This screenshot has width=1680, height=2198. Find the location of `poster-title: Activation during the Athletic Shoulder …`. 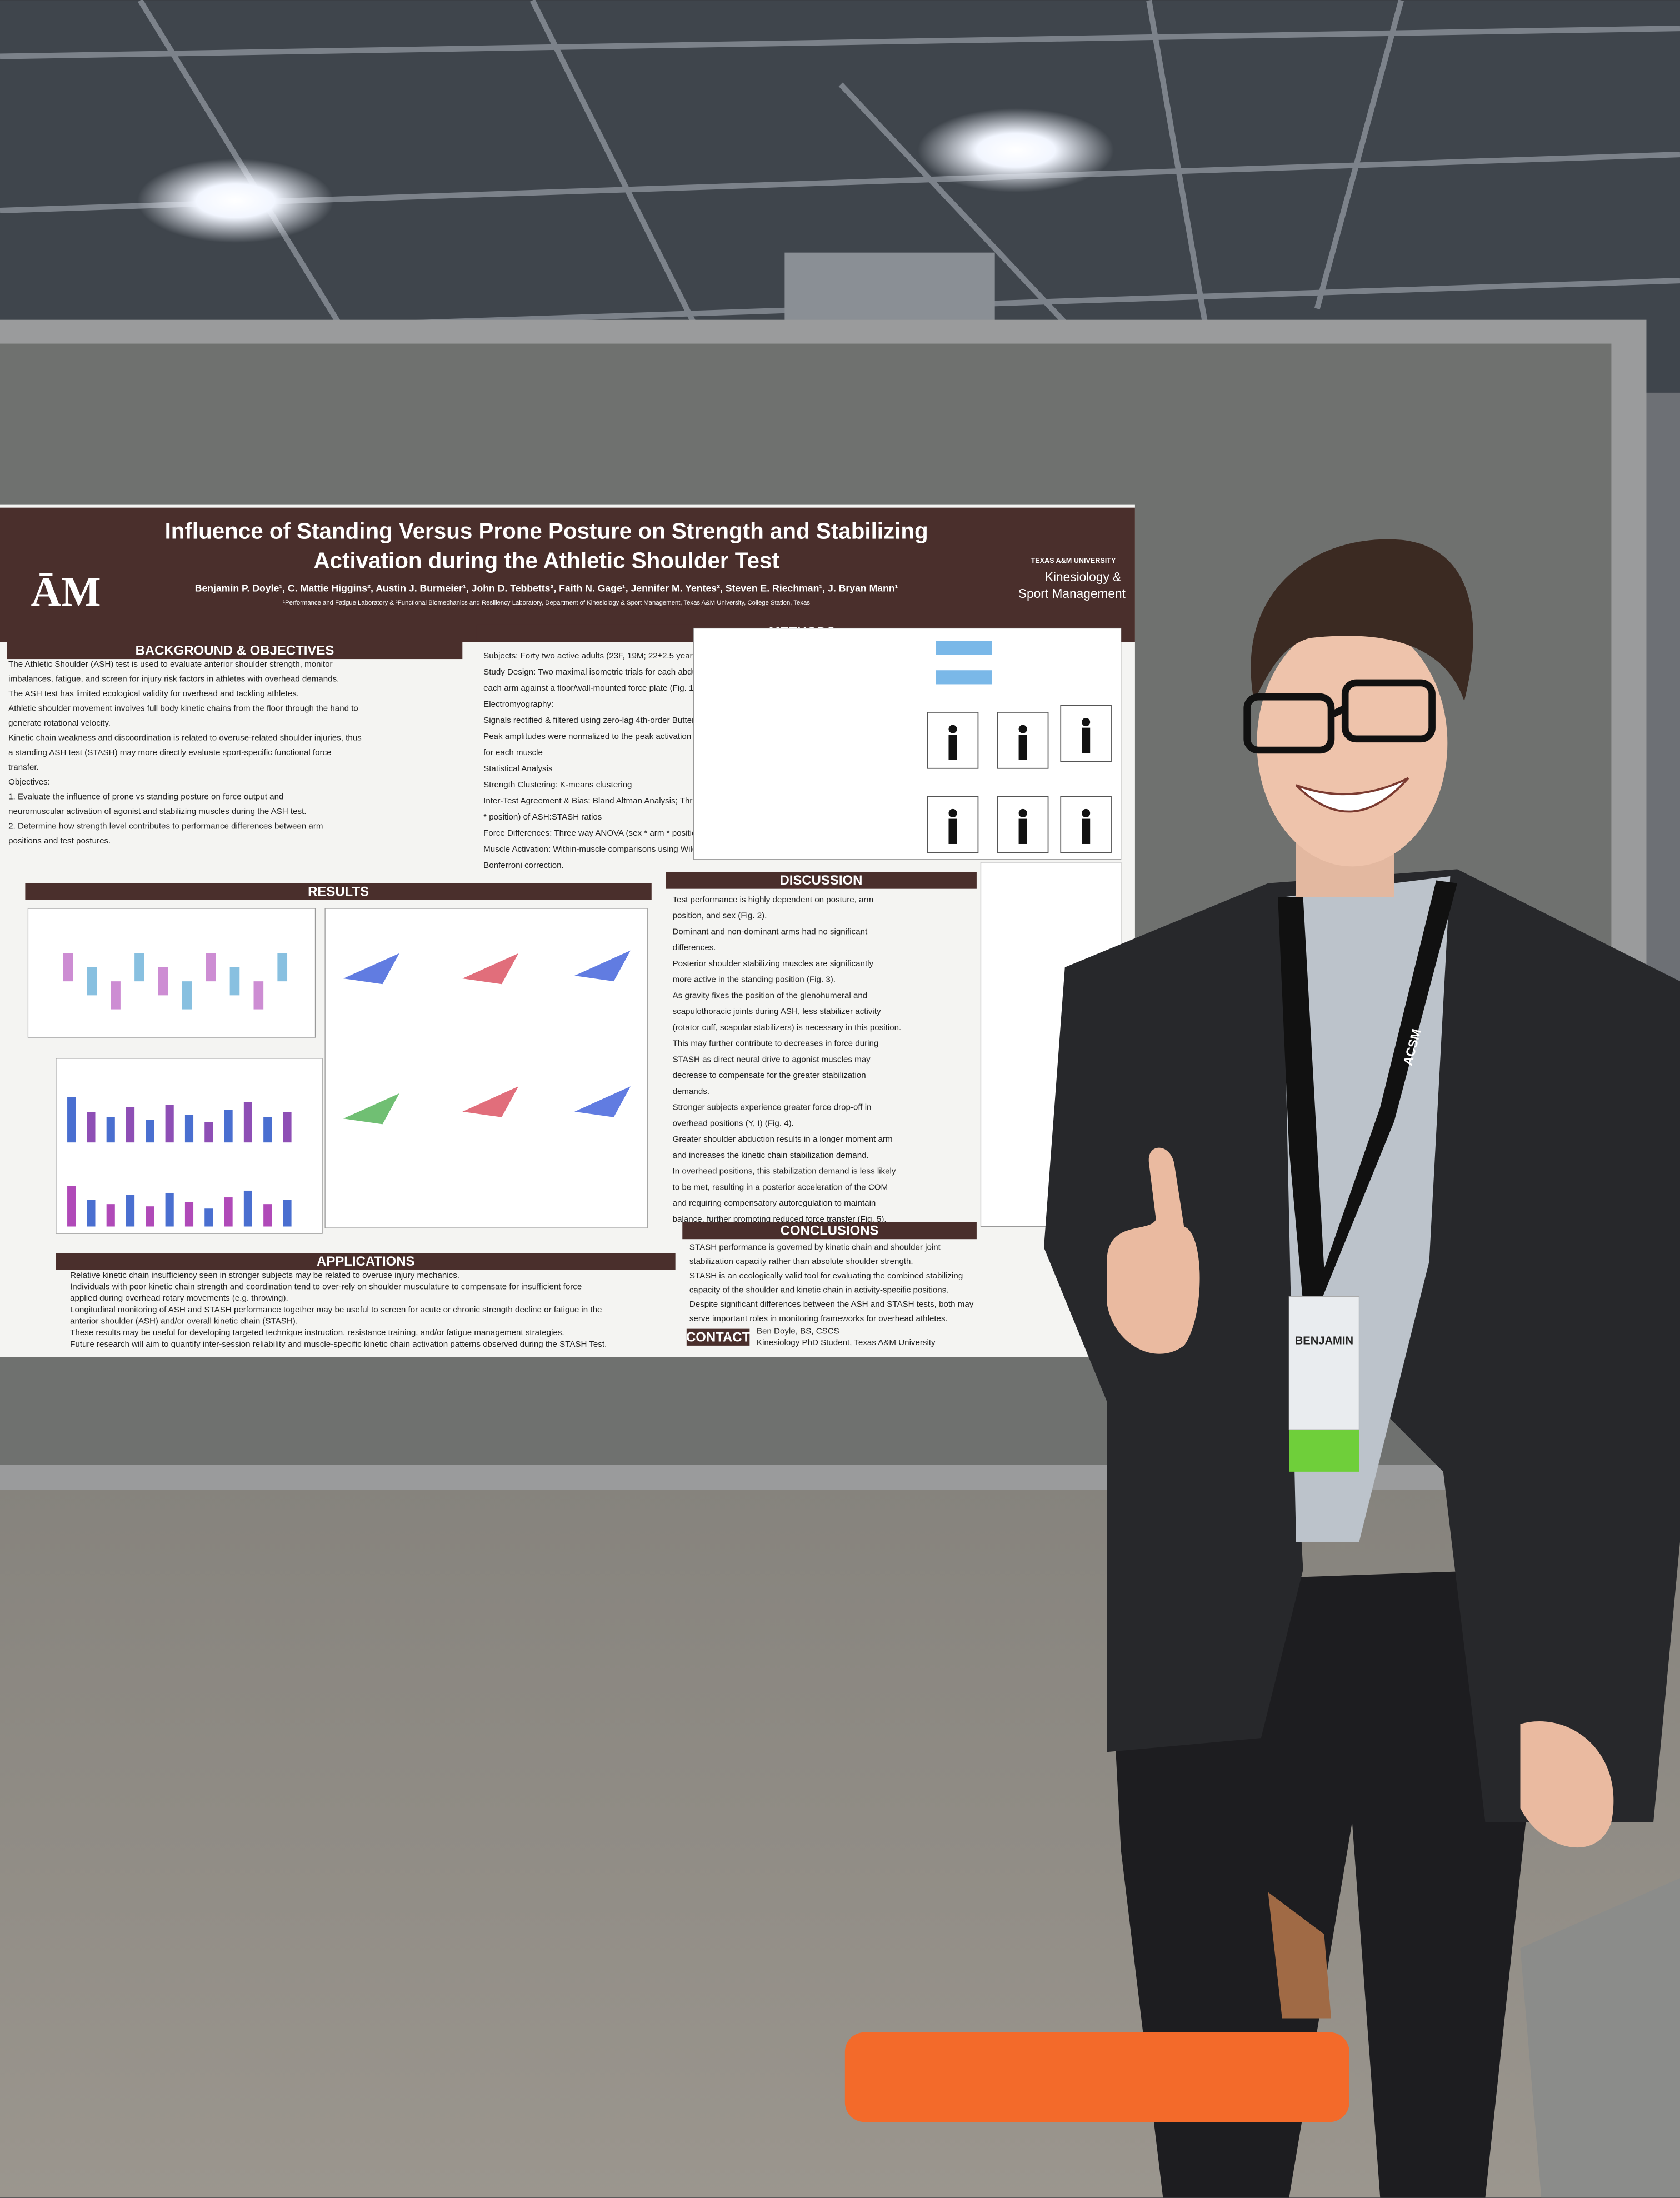

poster-title: Activation during the Athletic Shoulder … is located at coordinates (546, 560).